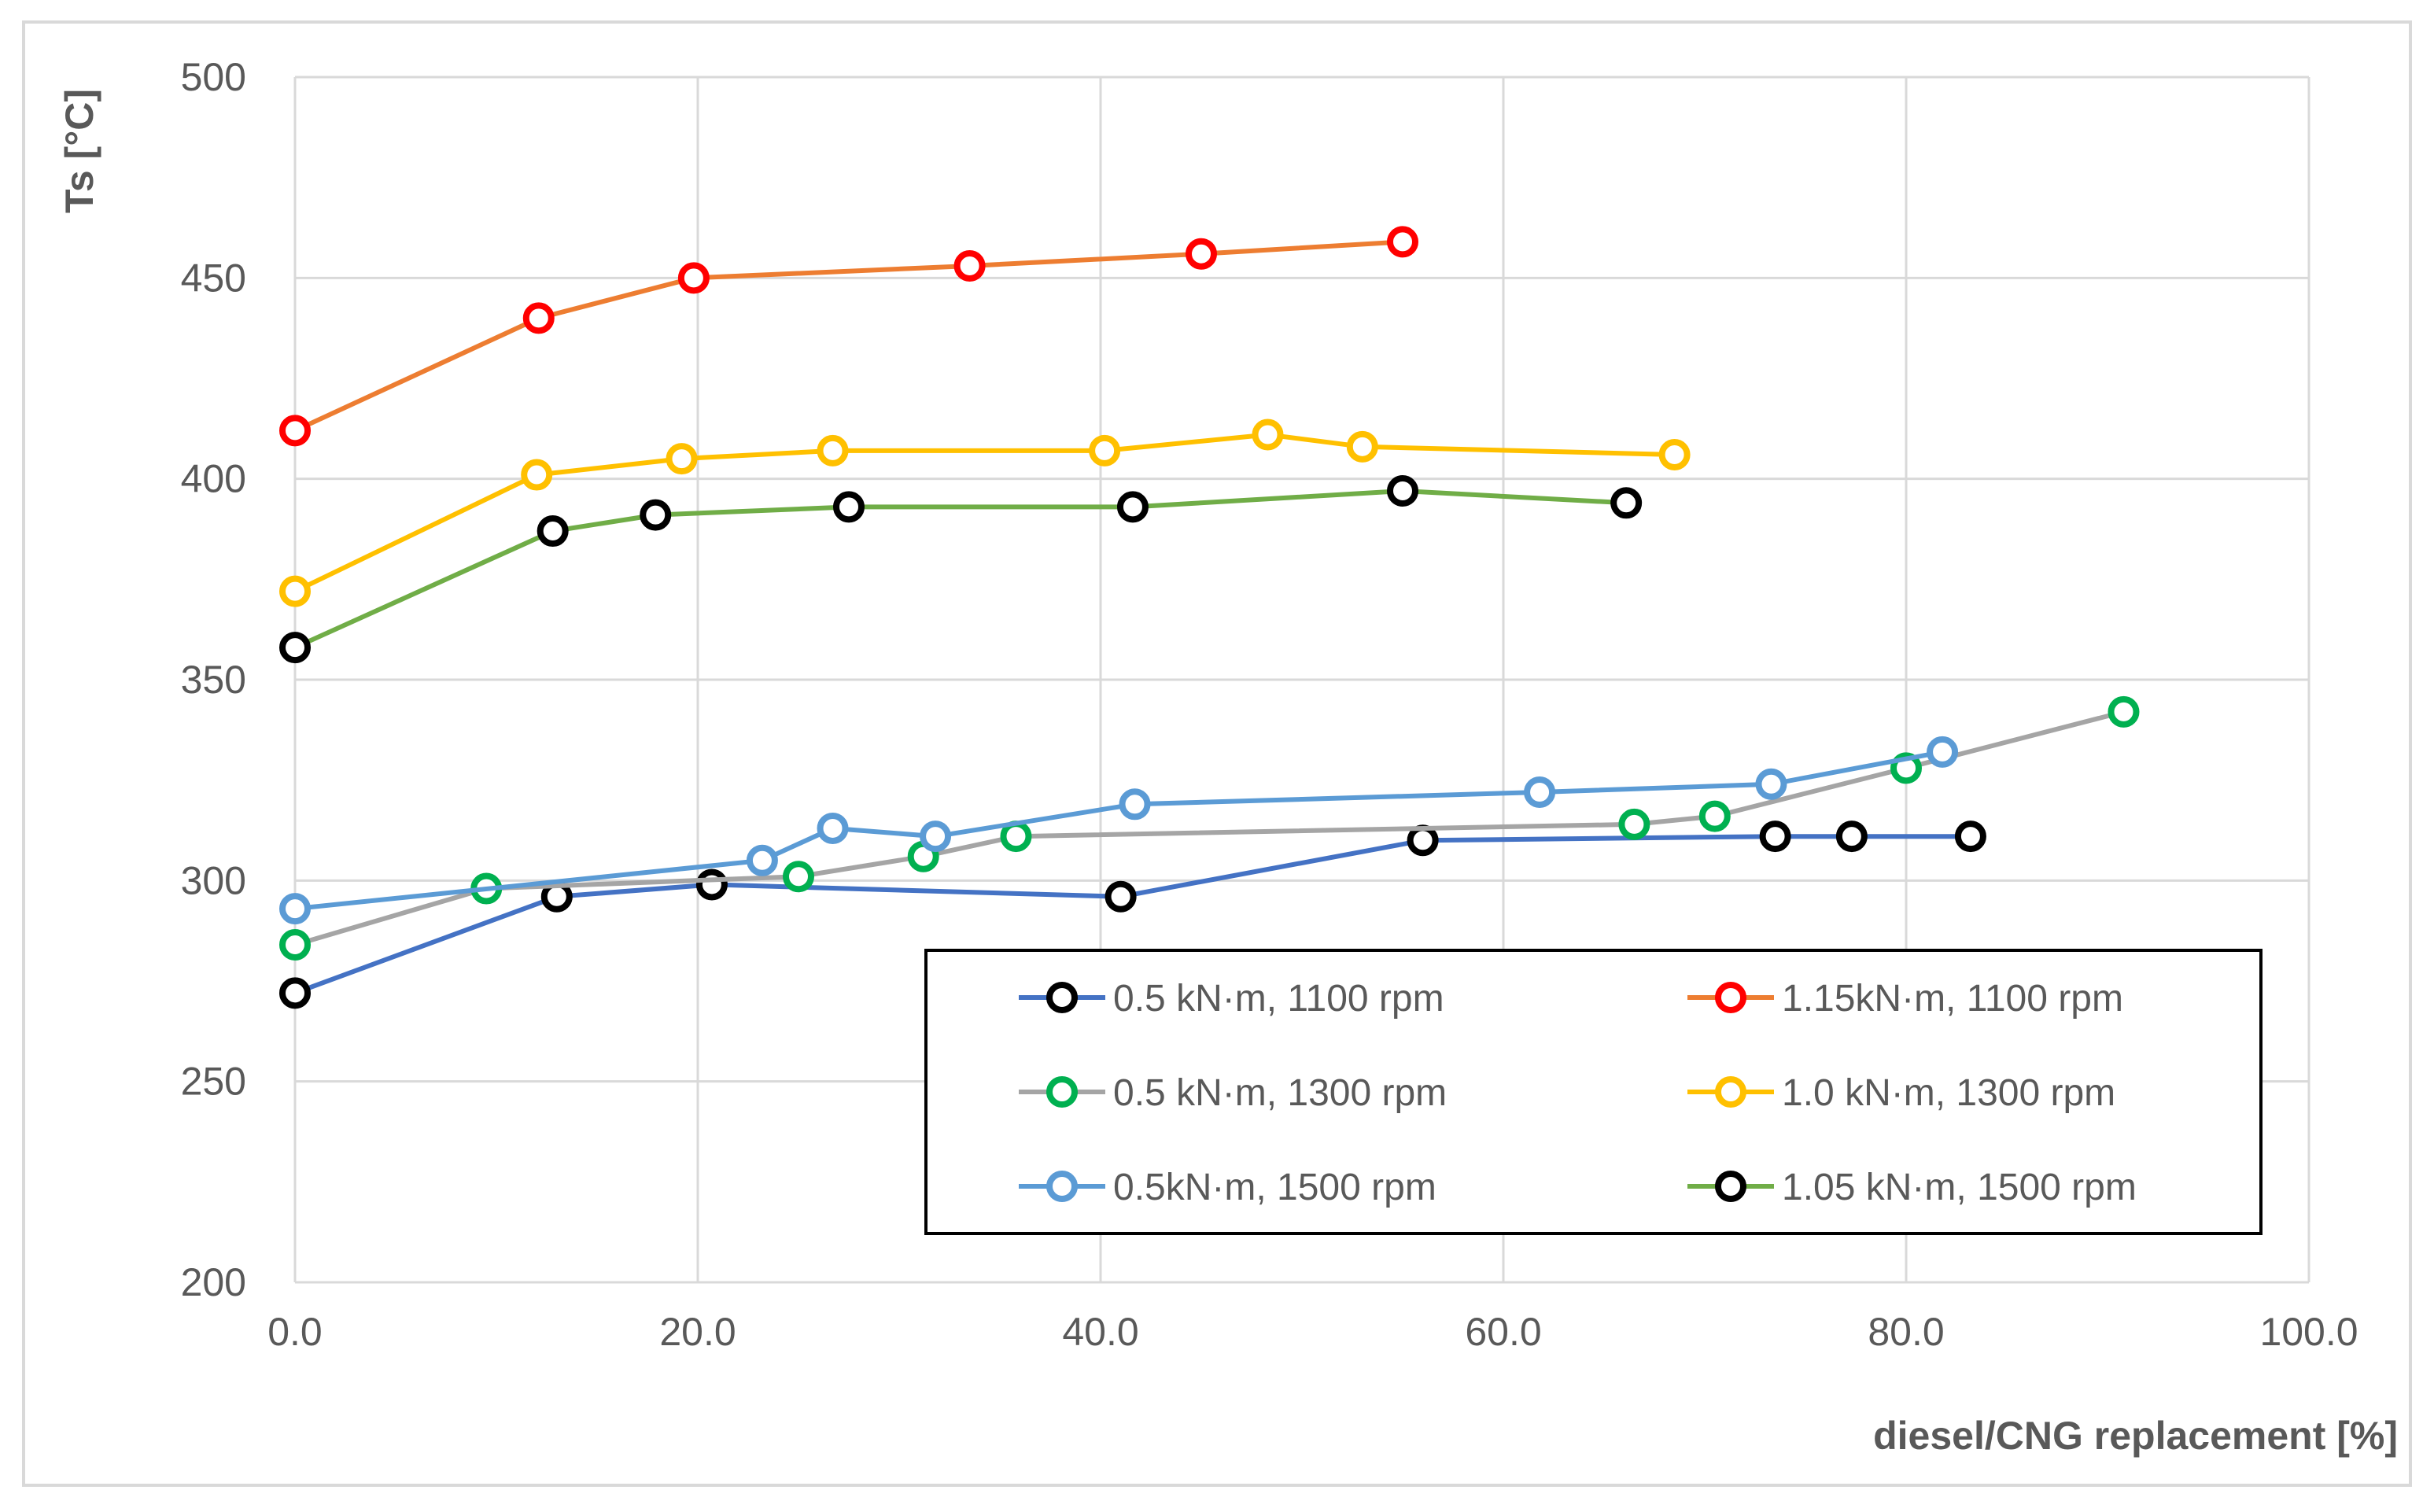 The image size is (2434, 1512). I want to click on y-tick-label: 500, so click(213, 77).